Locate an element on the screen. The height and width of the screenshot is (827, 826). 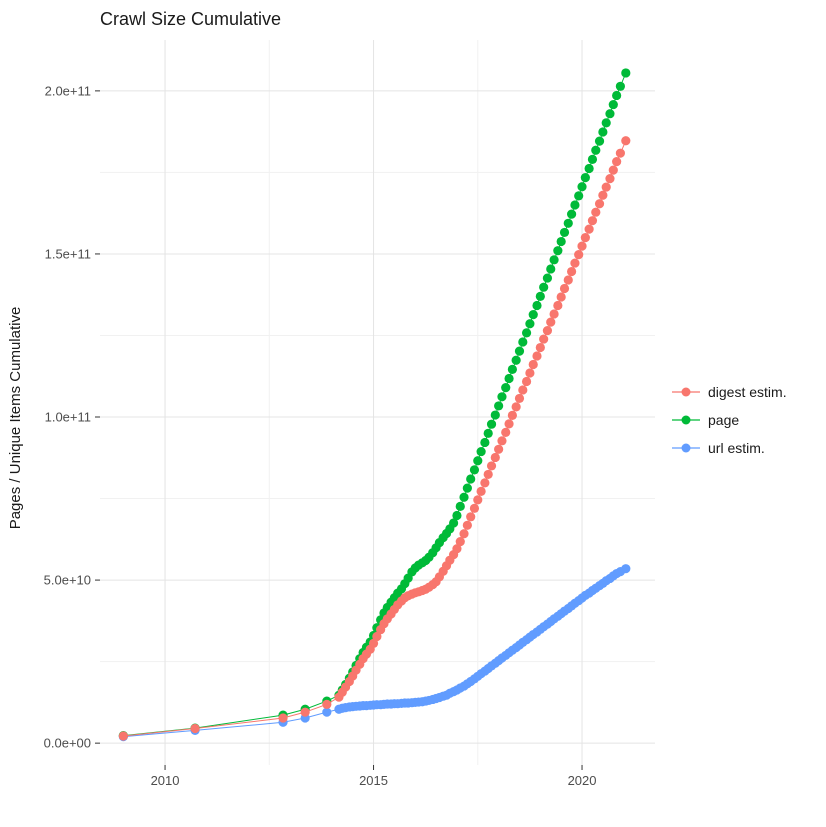
legend-item: page is located at coordinates (705, 420).